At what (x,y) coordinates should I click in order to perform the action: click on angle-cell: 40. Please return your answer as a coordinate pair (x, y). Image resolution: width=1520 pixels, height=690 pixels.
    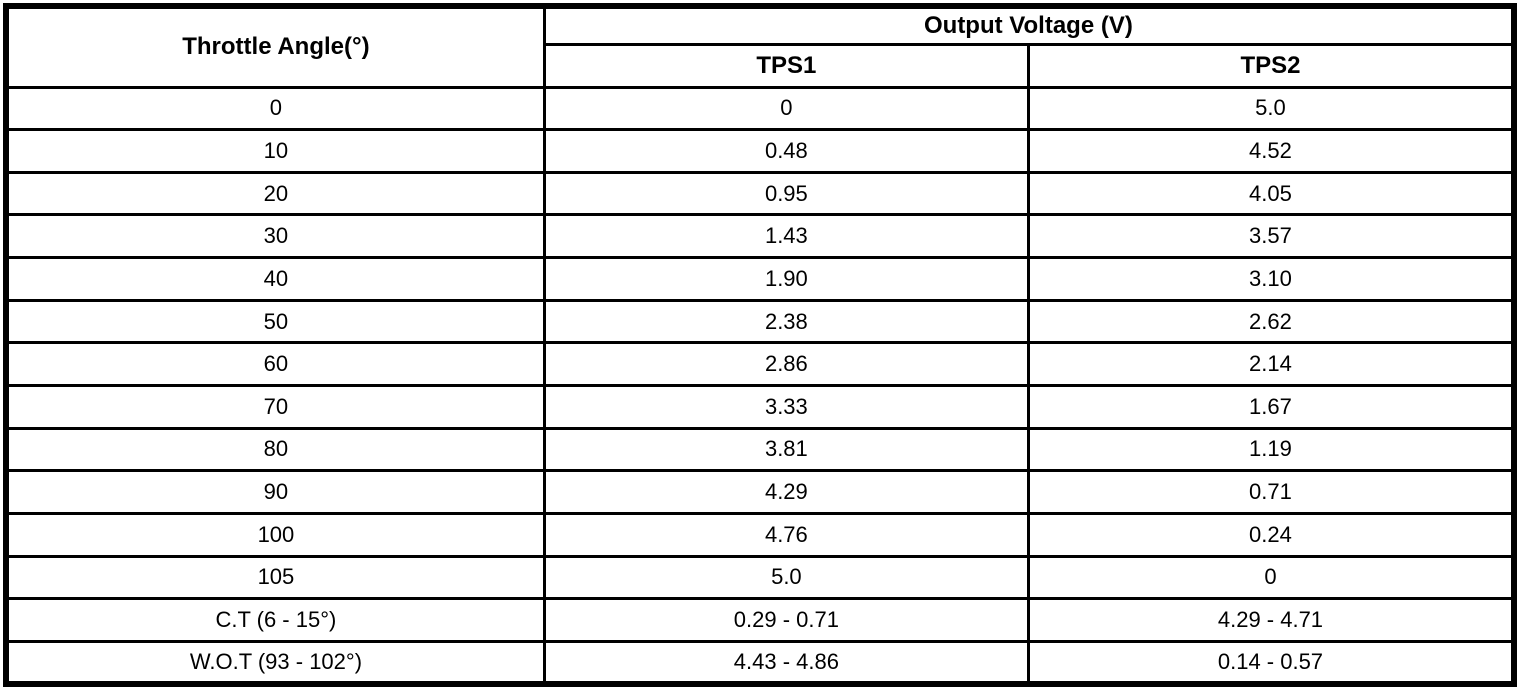
    Looking at the image, I should click on (275, 279).